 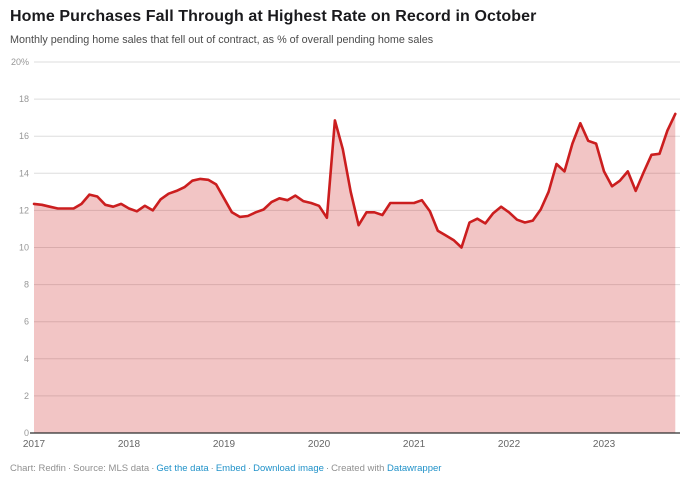 I want to click on y-tick-label: 4, so click(x=26, y=359).